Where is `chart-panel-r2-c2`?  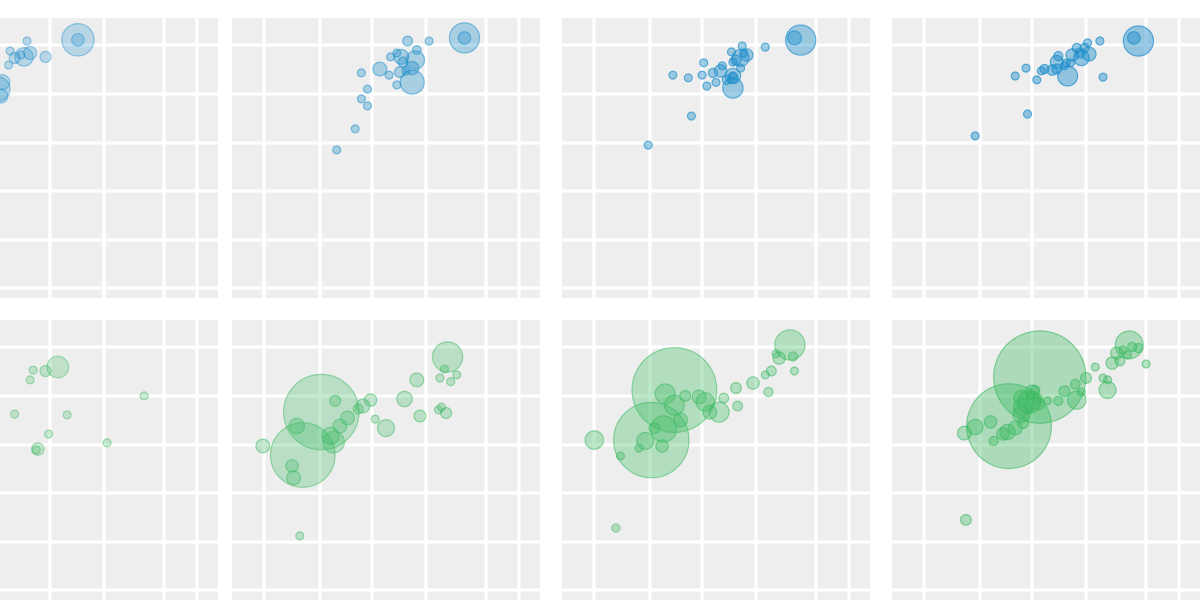 chart-panel-r2-c2 is located at coordinates (386, 460).